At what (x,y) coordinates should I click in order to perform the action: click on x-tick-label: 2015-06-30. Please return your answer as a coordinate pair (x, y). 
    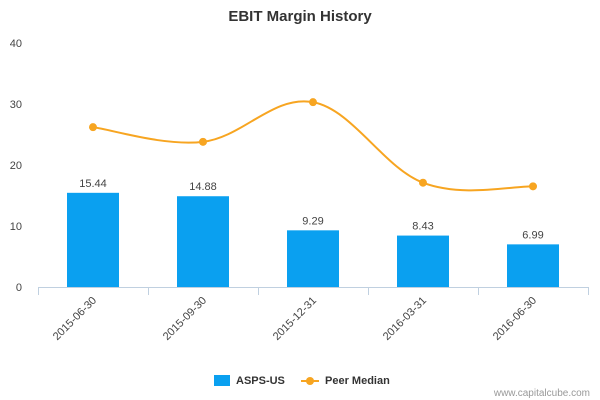
    Looking at the image, I should click on (75, 319).